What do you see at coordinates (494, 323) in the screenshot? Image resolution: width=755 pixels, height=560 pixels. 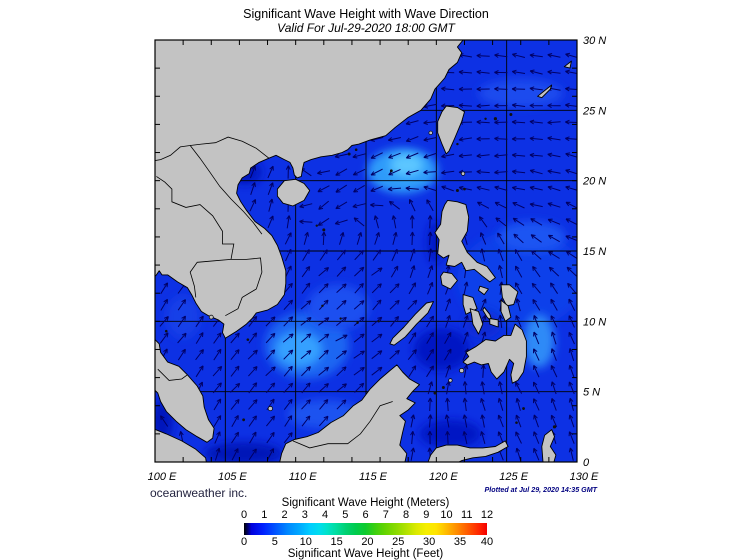 I see `land-bohol` at bounding box center [494, 323].